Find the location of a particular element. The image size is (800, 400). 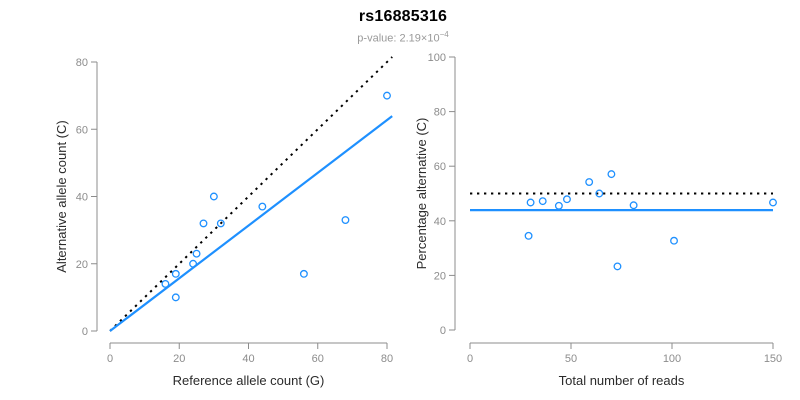

p-value-exponent: −4 is located at coordinates (444, 34).